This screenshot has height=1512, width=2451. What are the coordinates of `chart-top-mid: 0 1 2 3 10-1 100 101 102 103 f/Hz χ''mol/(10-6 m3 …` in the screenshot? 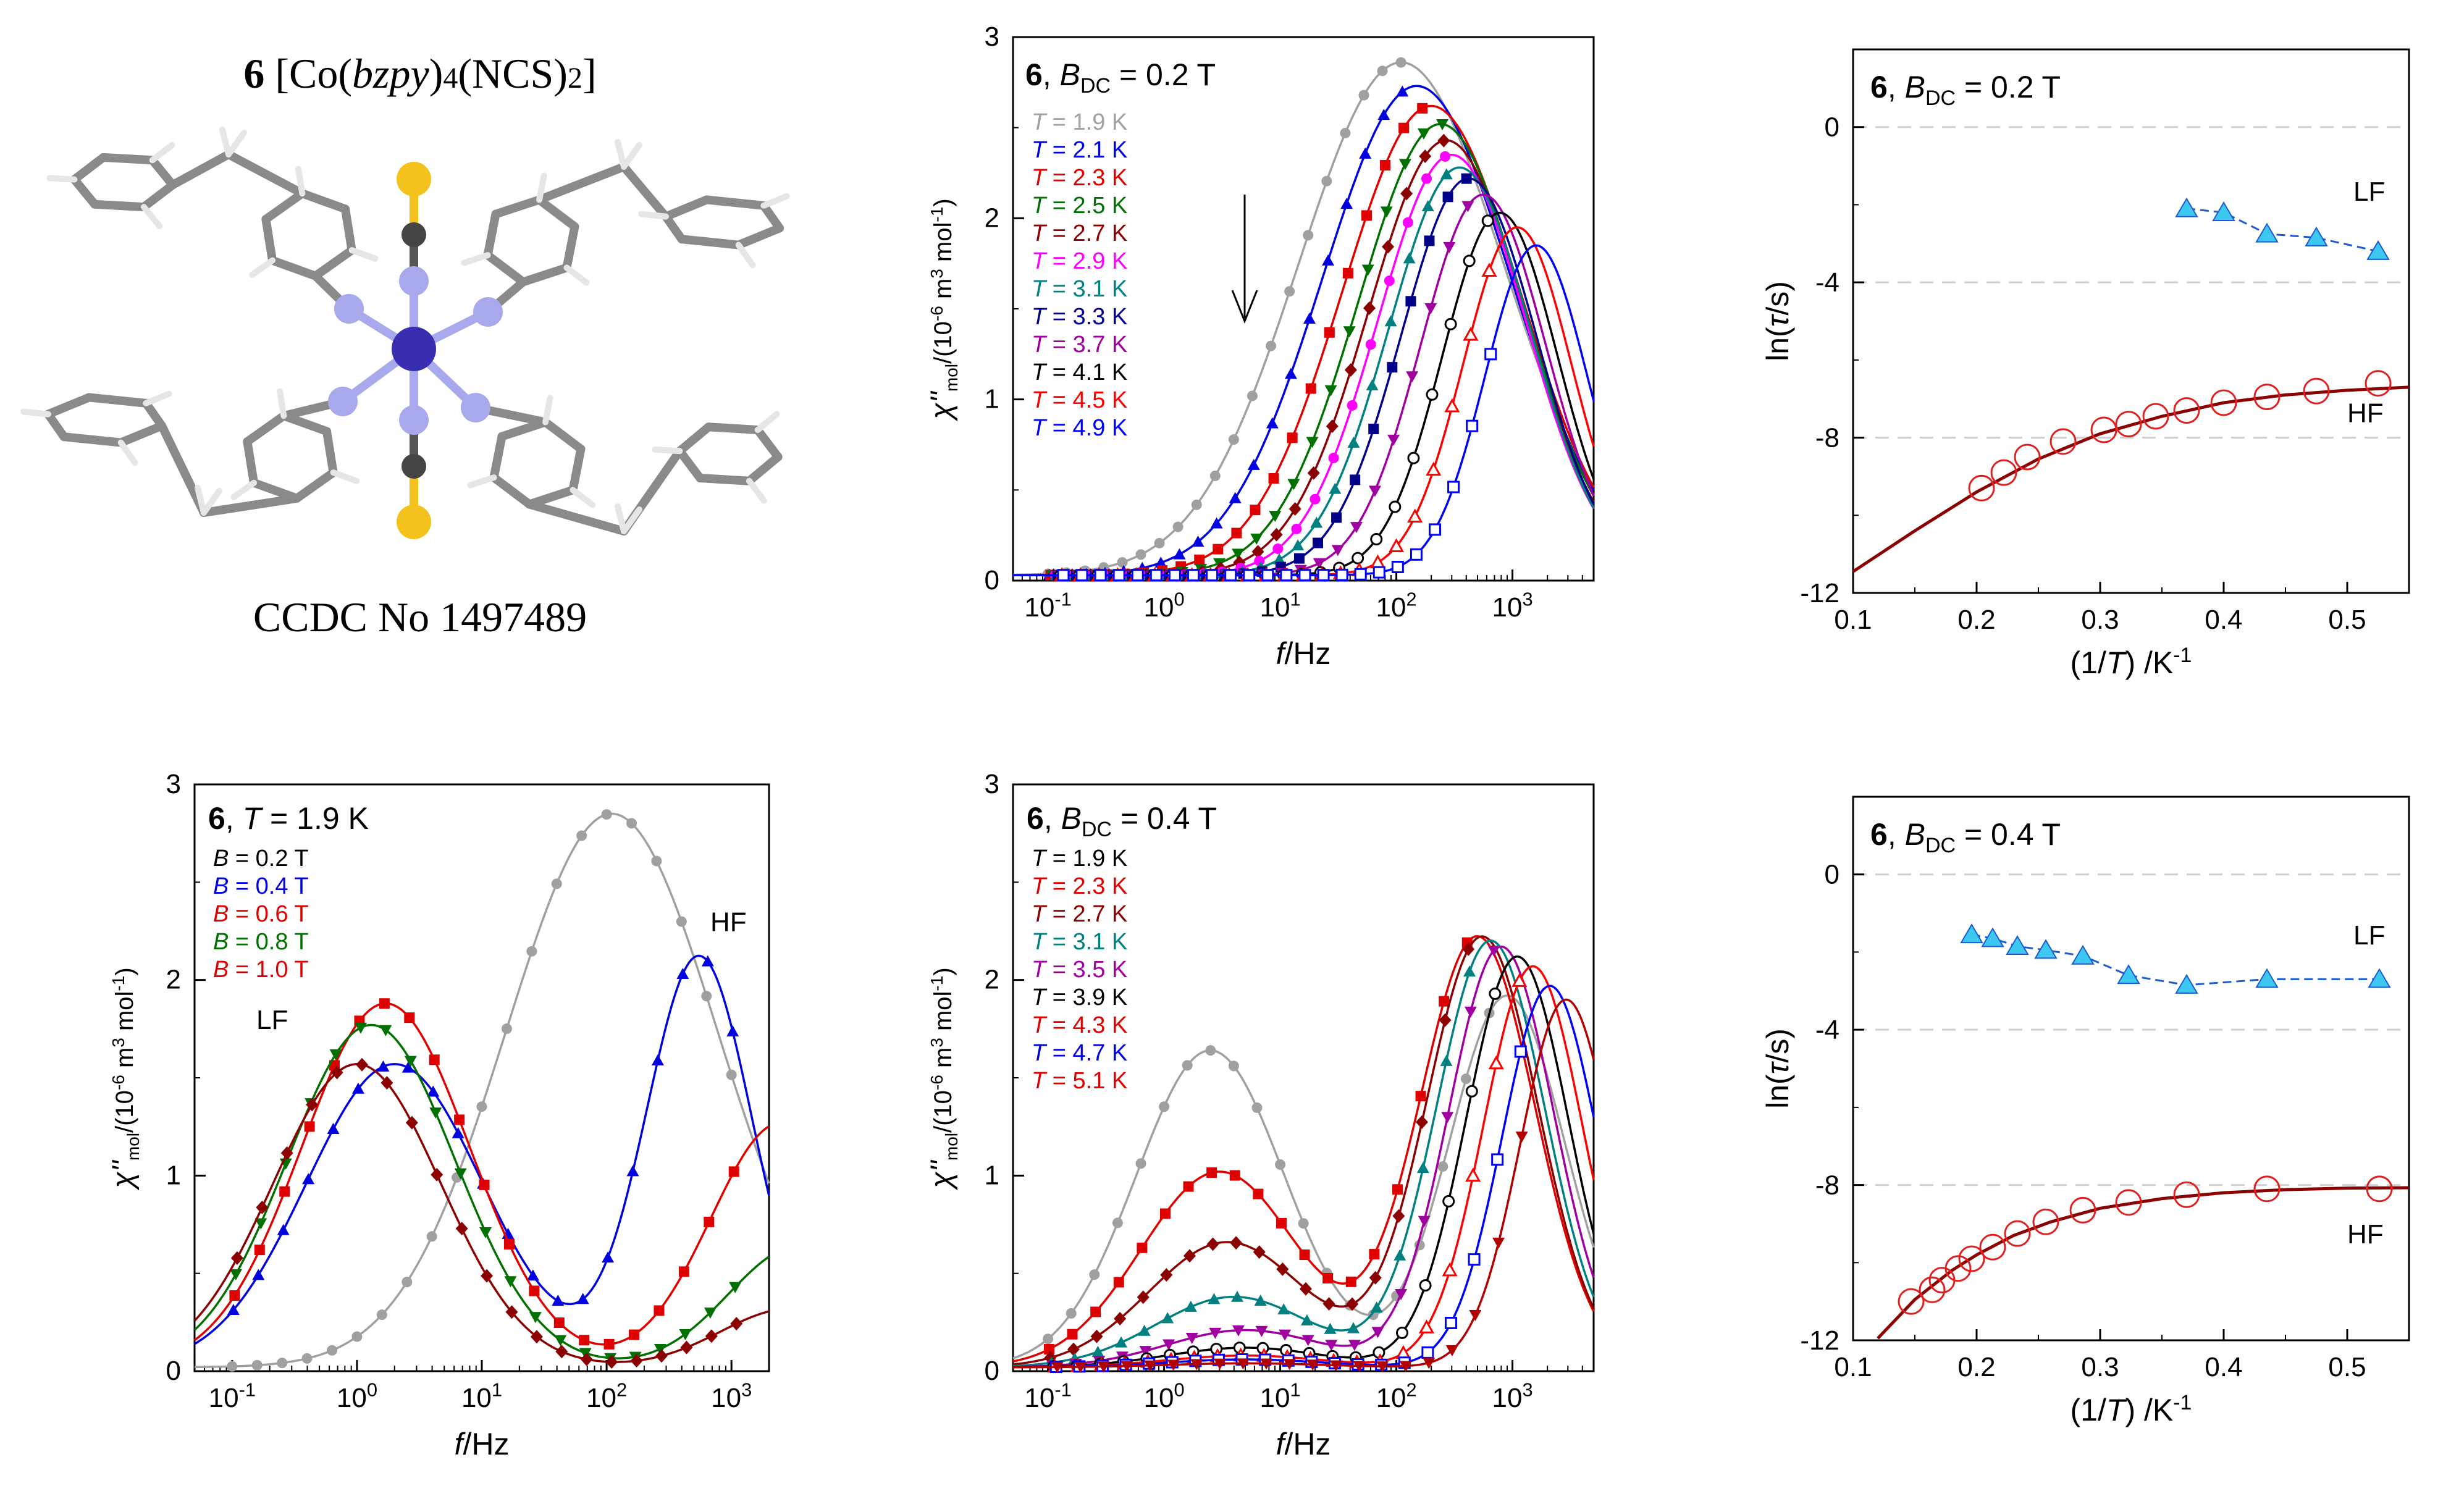 It's located at (1261, 346).